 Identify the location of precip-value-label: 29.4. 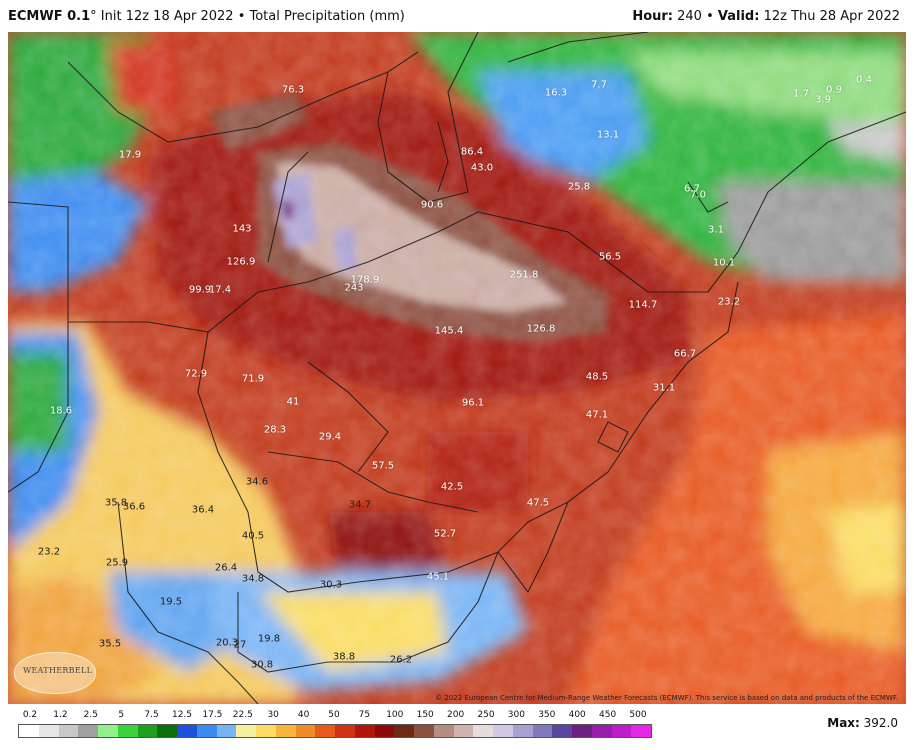
(330, 437).